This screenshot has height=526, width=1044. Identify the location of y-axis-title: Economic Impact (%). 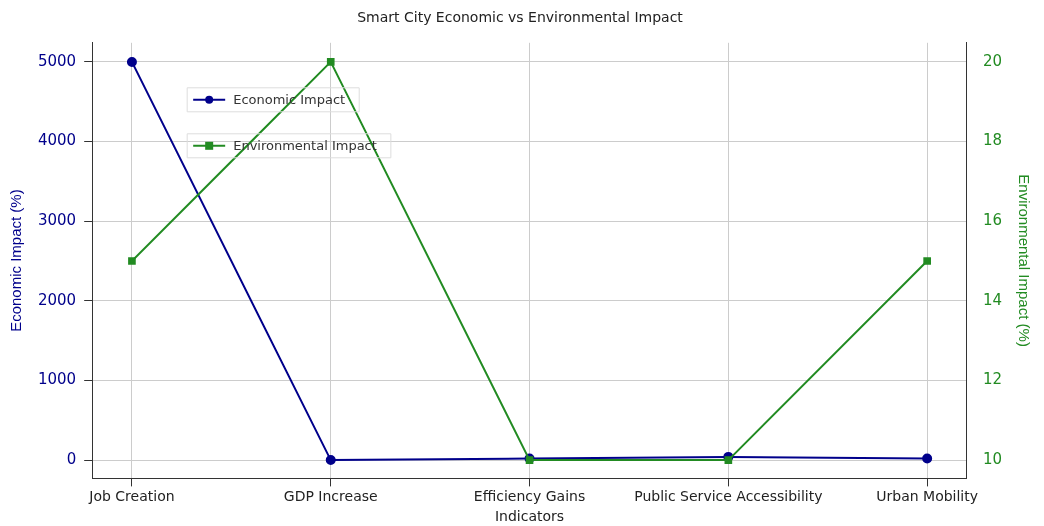
(16, 260).